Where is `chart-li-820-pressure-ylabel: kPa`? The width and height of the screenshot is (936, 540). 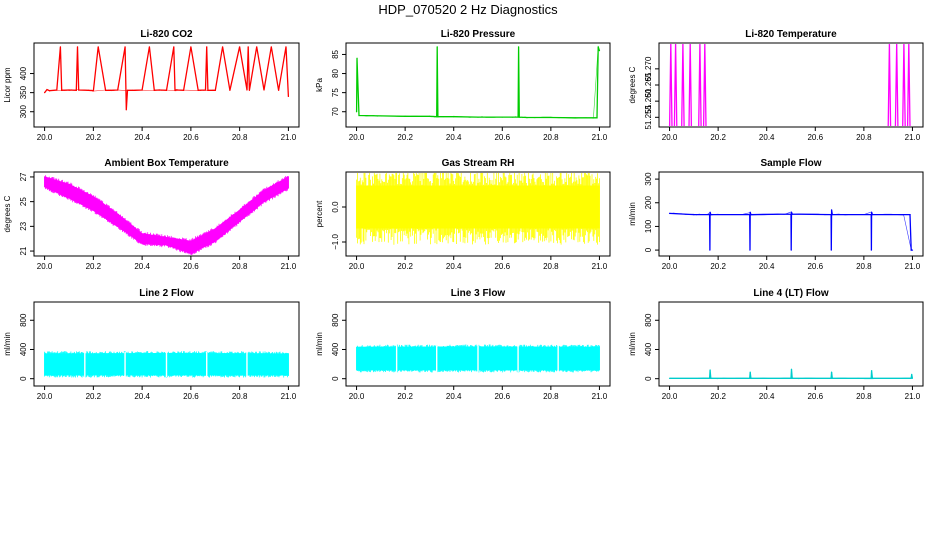
chart-li-820-pressure-ylabel: kPa is located at coordinates (319, 85).